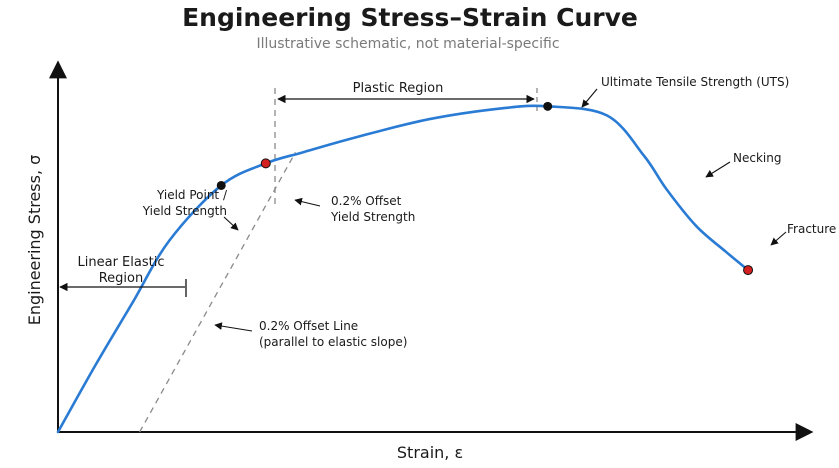  Describe the element at coordinates (430, 452) in the screenshot. I see `x-axis-label: Strain, ε` at that location.